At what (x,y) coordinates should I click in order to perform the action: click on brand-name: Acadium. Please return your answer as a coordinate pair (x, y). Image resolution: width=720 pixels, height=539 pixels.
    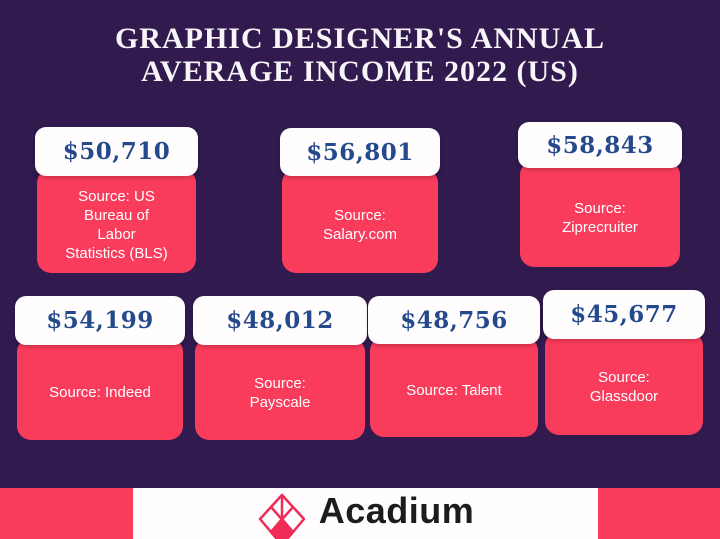
    Looking at the image, I should click on (396, 510).